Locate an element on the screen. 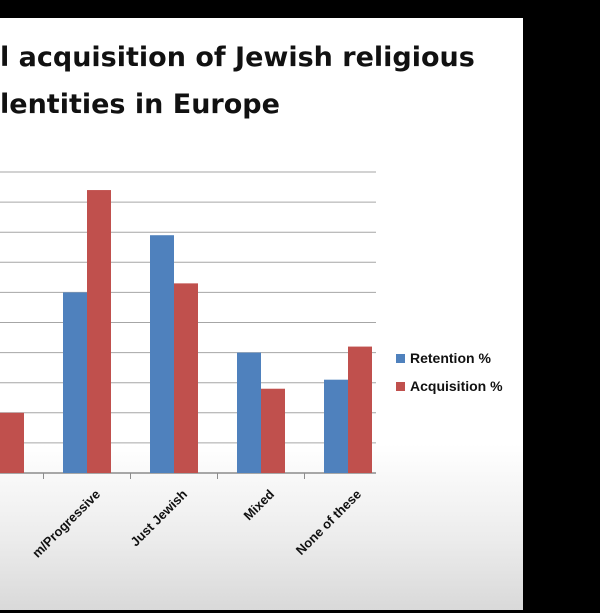 The image size is (600, 613). chart-title-line-2: lentities in Europe is located at coordinates (140, 104).